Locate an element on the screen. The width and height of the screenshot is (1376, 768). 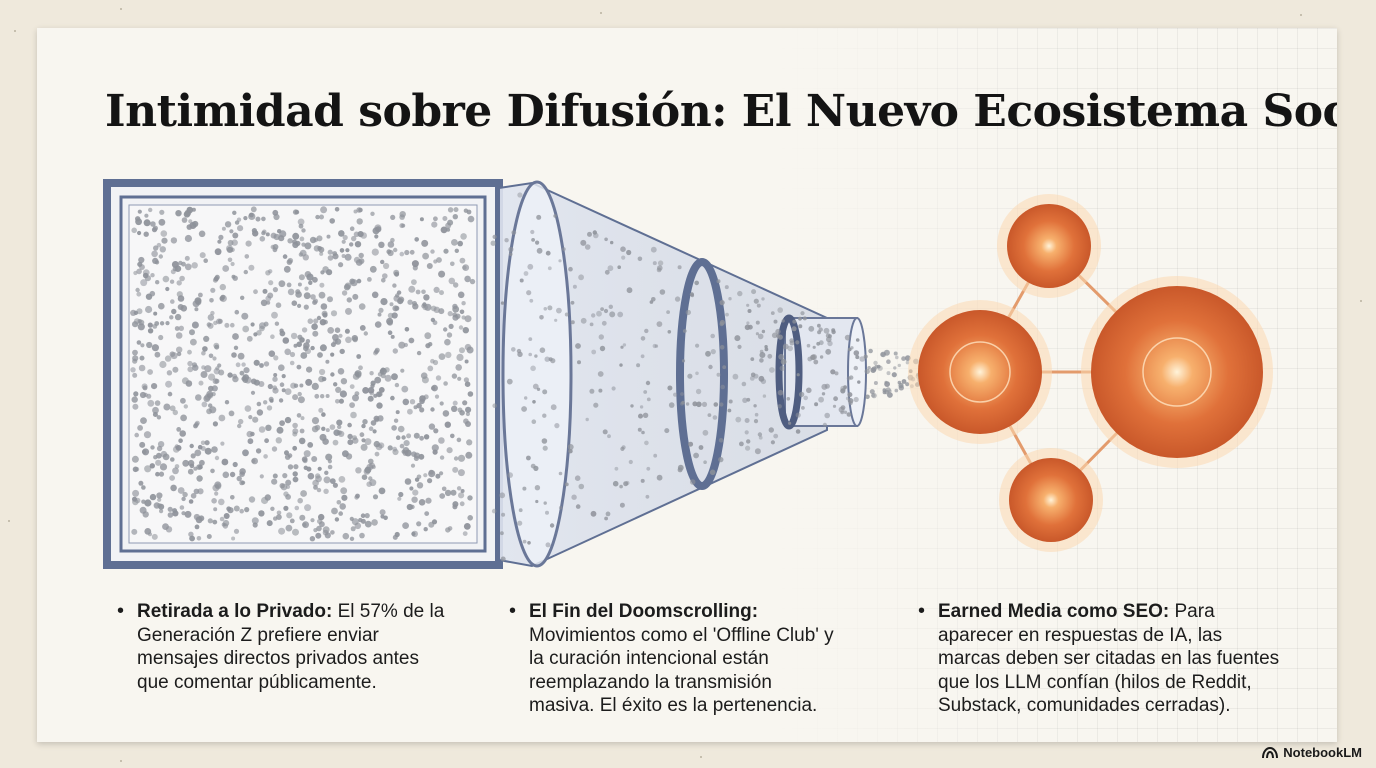
notebooklm-branding: NotebookLM is located at coordinates (1312, 752).